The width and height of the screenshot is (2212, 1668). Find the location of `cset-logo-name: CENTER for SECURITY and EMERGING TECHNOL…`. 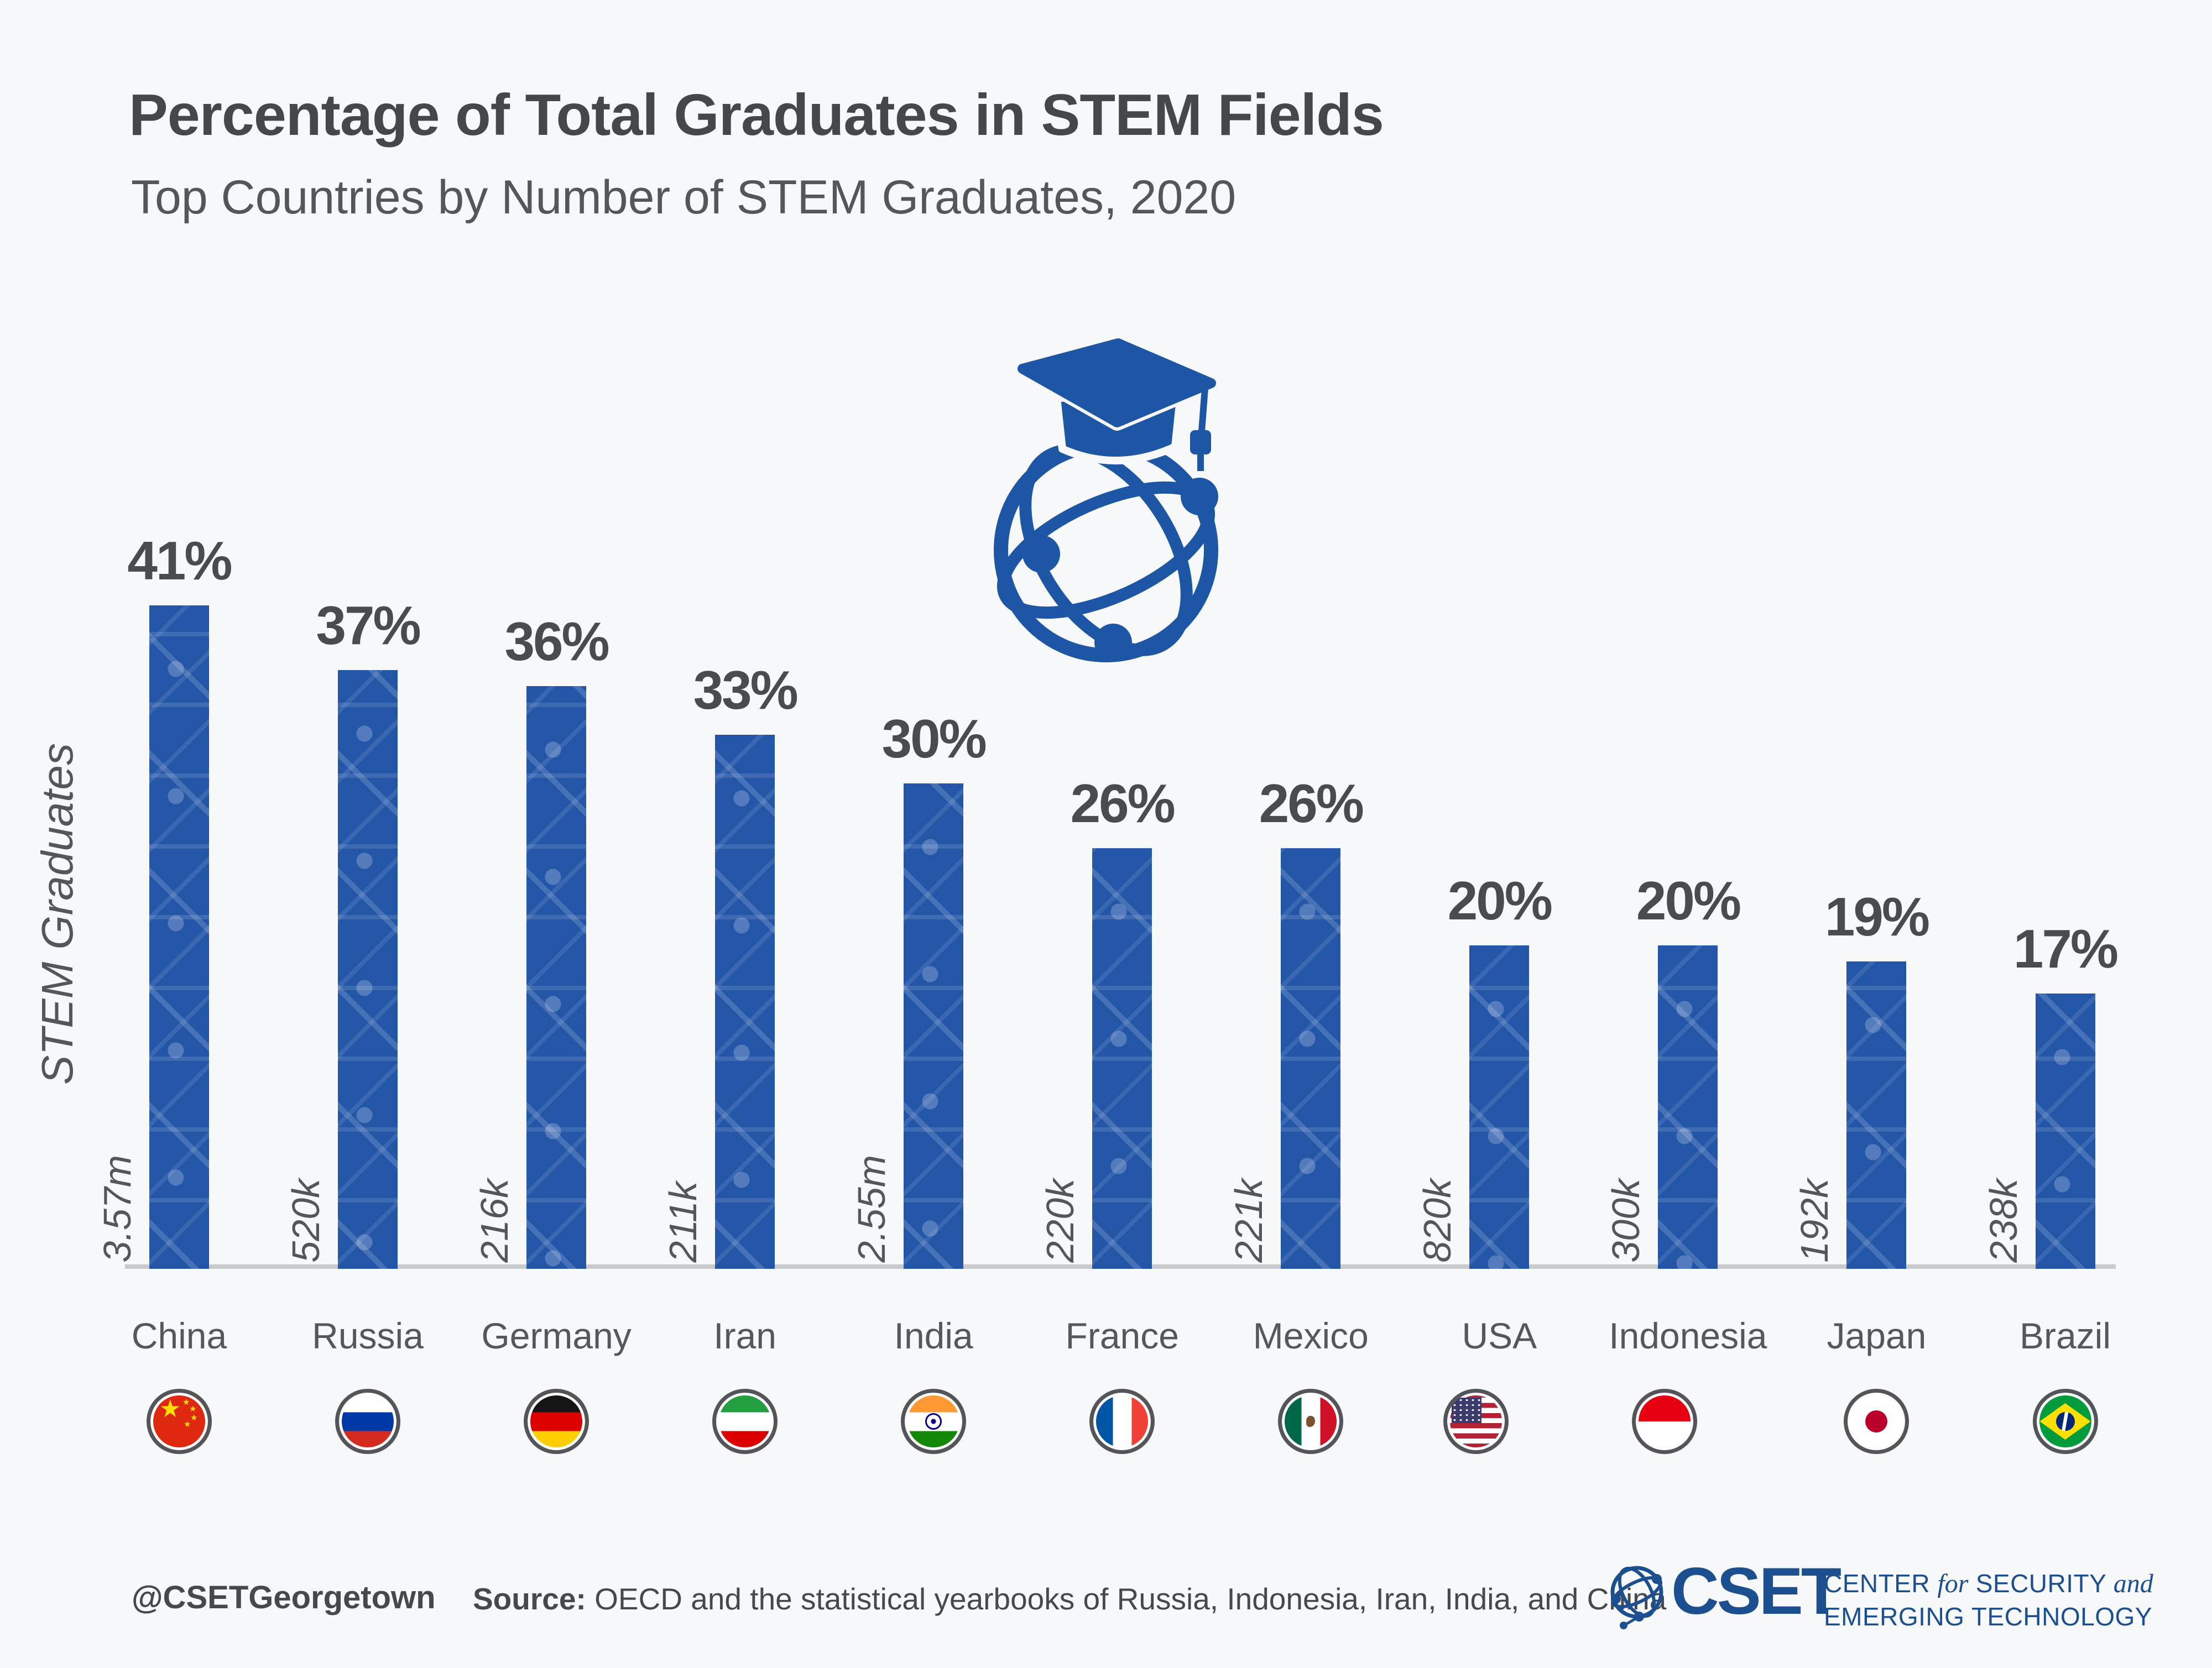

cset-logo-name: CENTER for SECURITY and EMERGING TECHNOL… is located at coordinates (1989, 1600).